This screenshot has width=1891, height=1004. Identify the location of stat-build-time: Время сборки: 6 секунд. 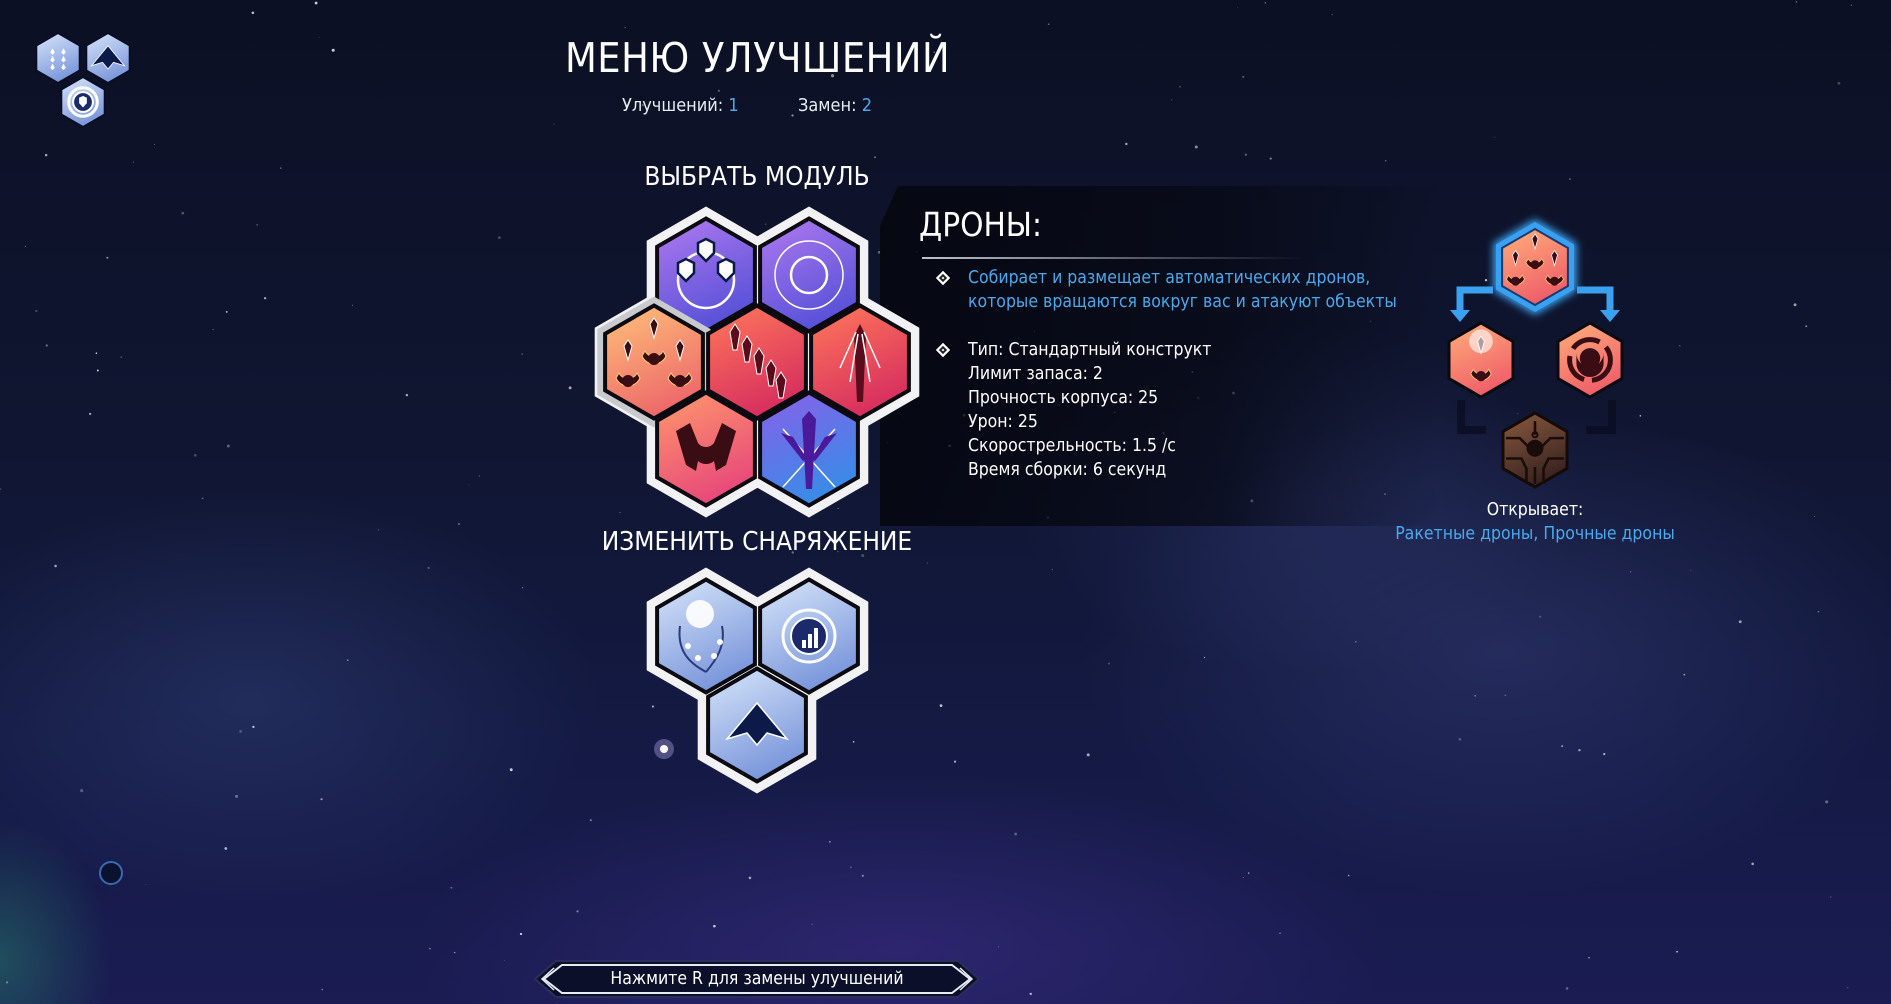
(1067, 470).